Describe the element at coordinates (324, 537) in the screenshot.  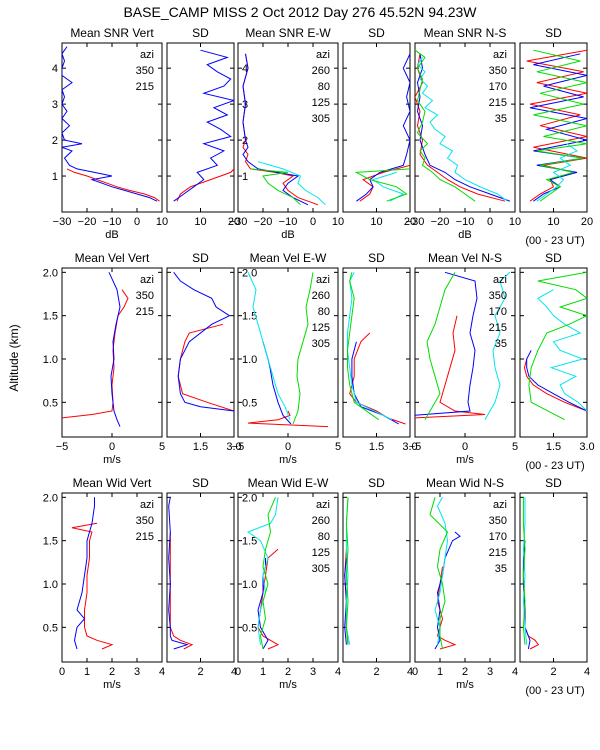
I see `legend-entry: 80` at that location.